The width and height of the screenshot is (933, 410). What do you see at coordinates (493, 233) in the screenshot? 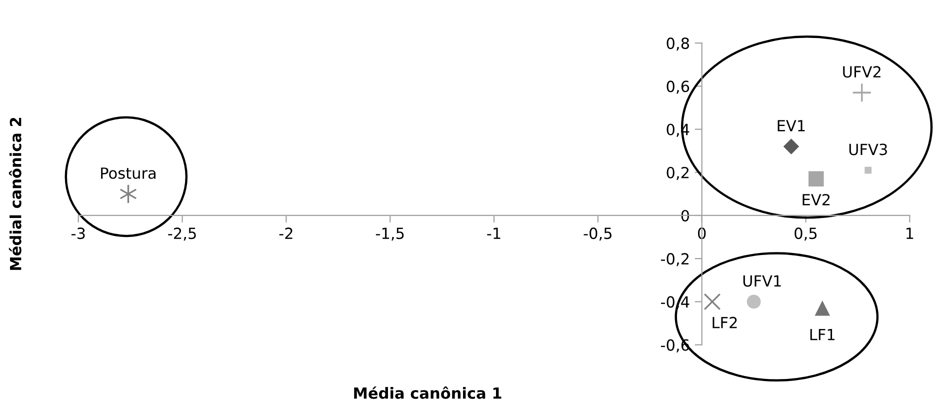
I see `x-tick-label: -1` at bounding box center [493, 233].